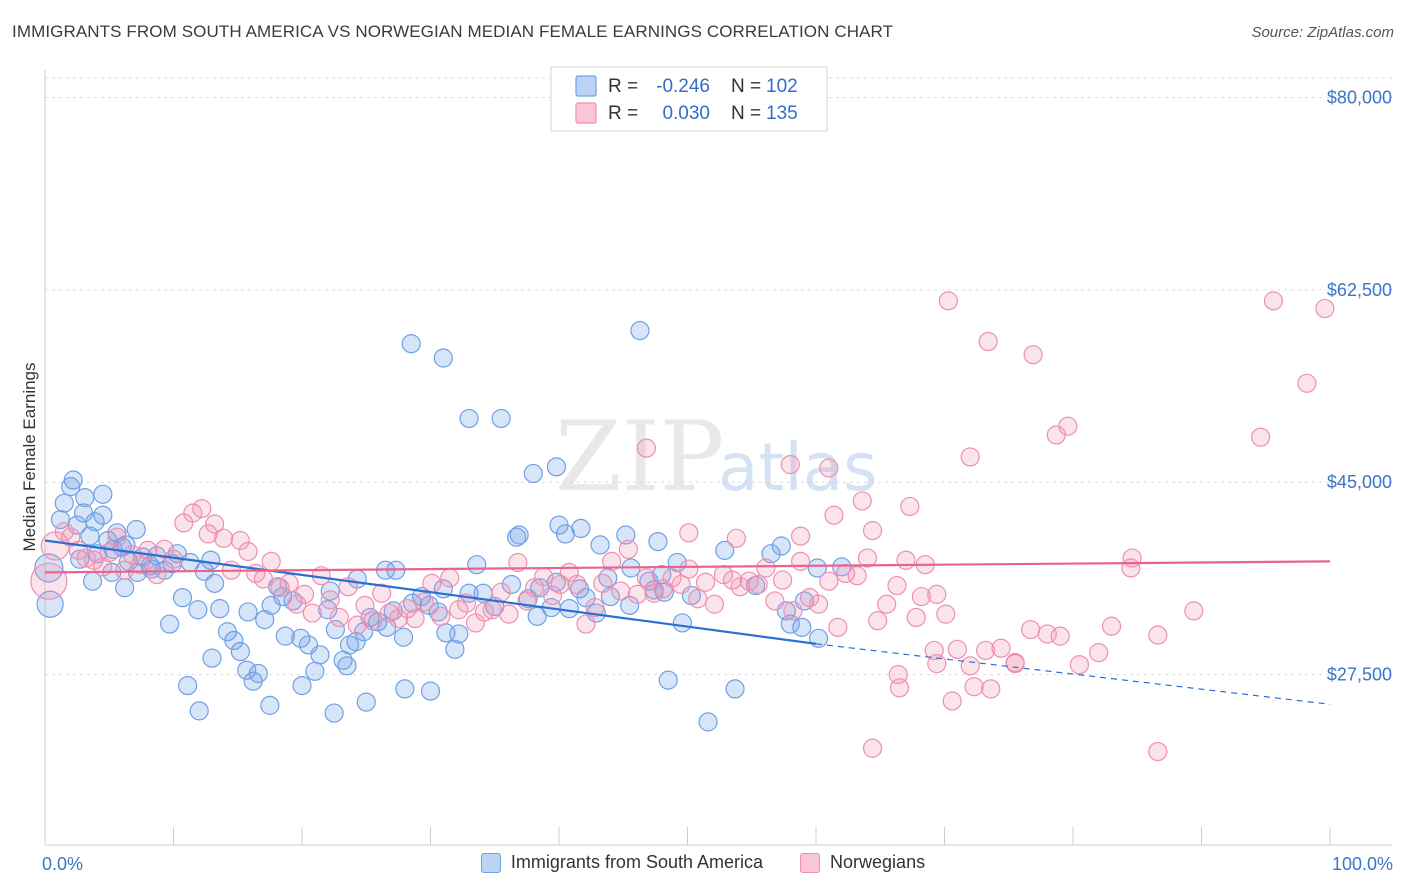 The image size is (1406, 892). What do you see at coordinates (810, 862) in the screenshot?
I see `legend-swatch-norwegians` at bounding box center [810, 862].